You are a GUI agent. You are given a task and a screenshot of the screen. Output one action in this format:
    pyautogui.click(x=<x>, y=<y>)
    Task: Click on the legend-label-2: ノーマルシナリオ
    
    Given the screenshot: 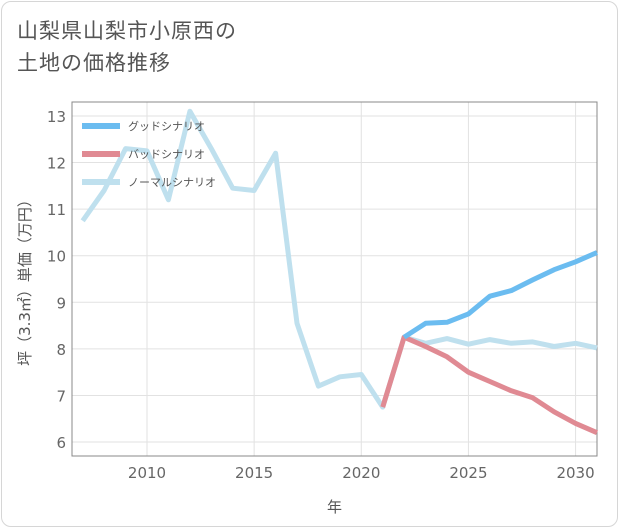 What is the action you would take?
    pyautogui.click(x=172, y=182)
    